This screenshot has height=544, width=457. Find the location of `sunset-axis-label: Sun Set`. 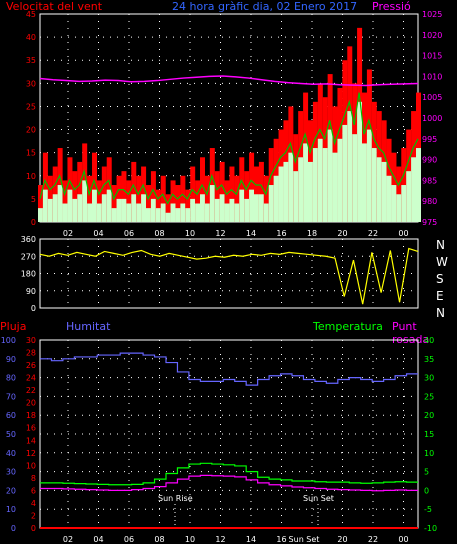

sunset-axis-label: Sun Set is located at coordinates (304, 539).